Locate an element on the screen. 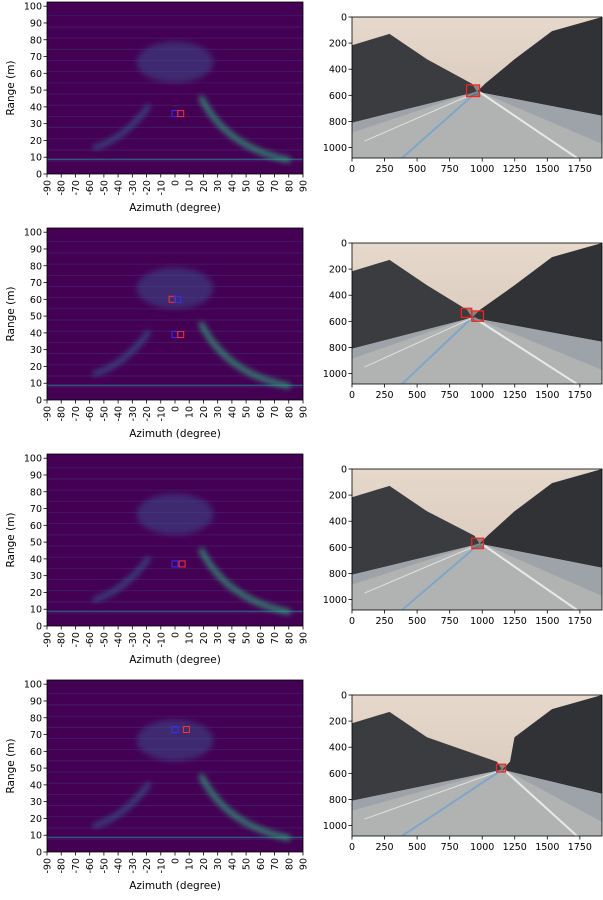 The height and width of the screenshot is (900, 603). y-tick-label: 800 is located at coordinates (338, 800).